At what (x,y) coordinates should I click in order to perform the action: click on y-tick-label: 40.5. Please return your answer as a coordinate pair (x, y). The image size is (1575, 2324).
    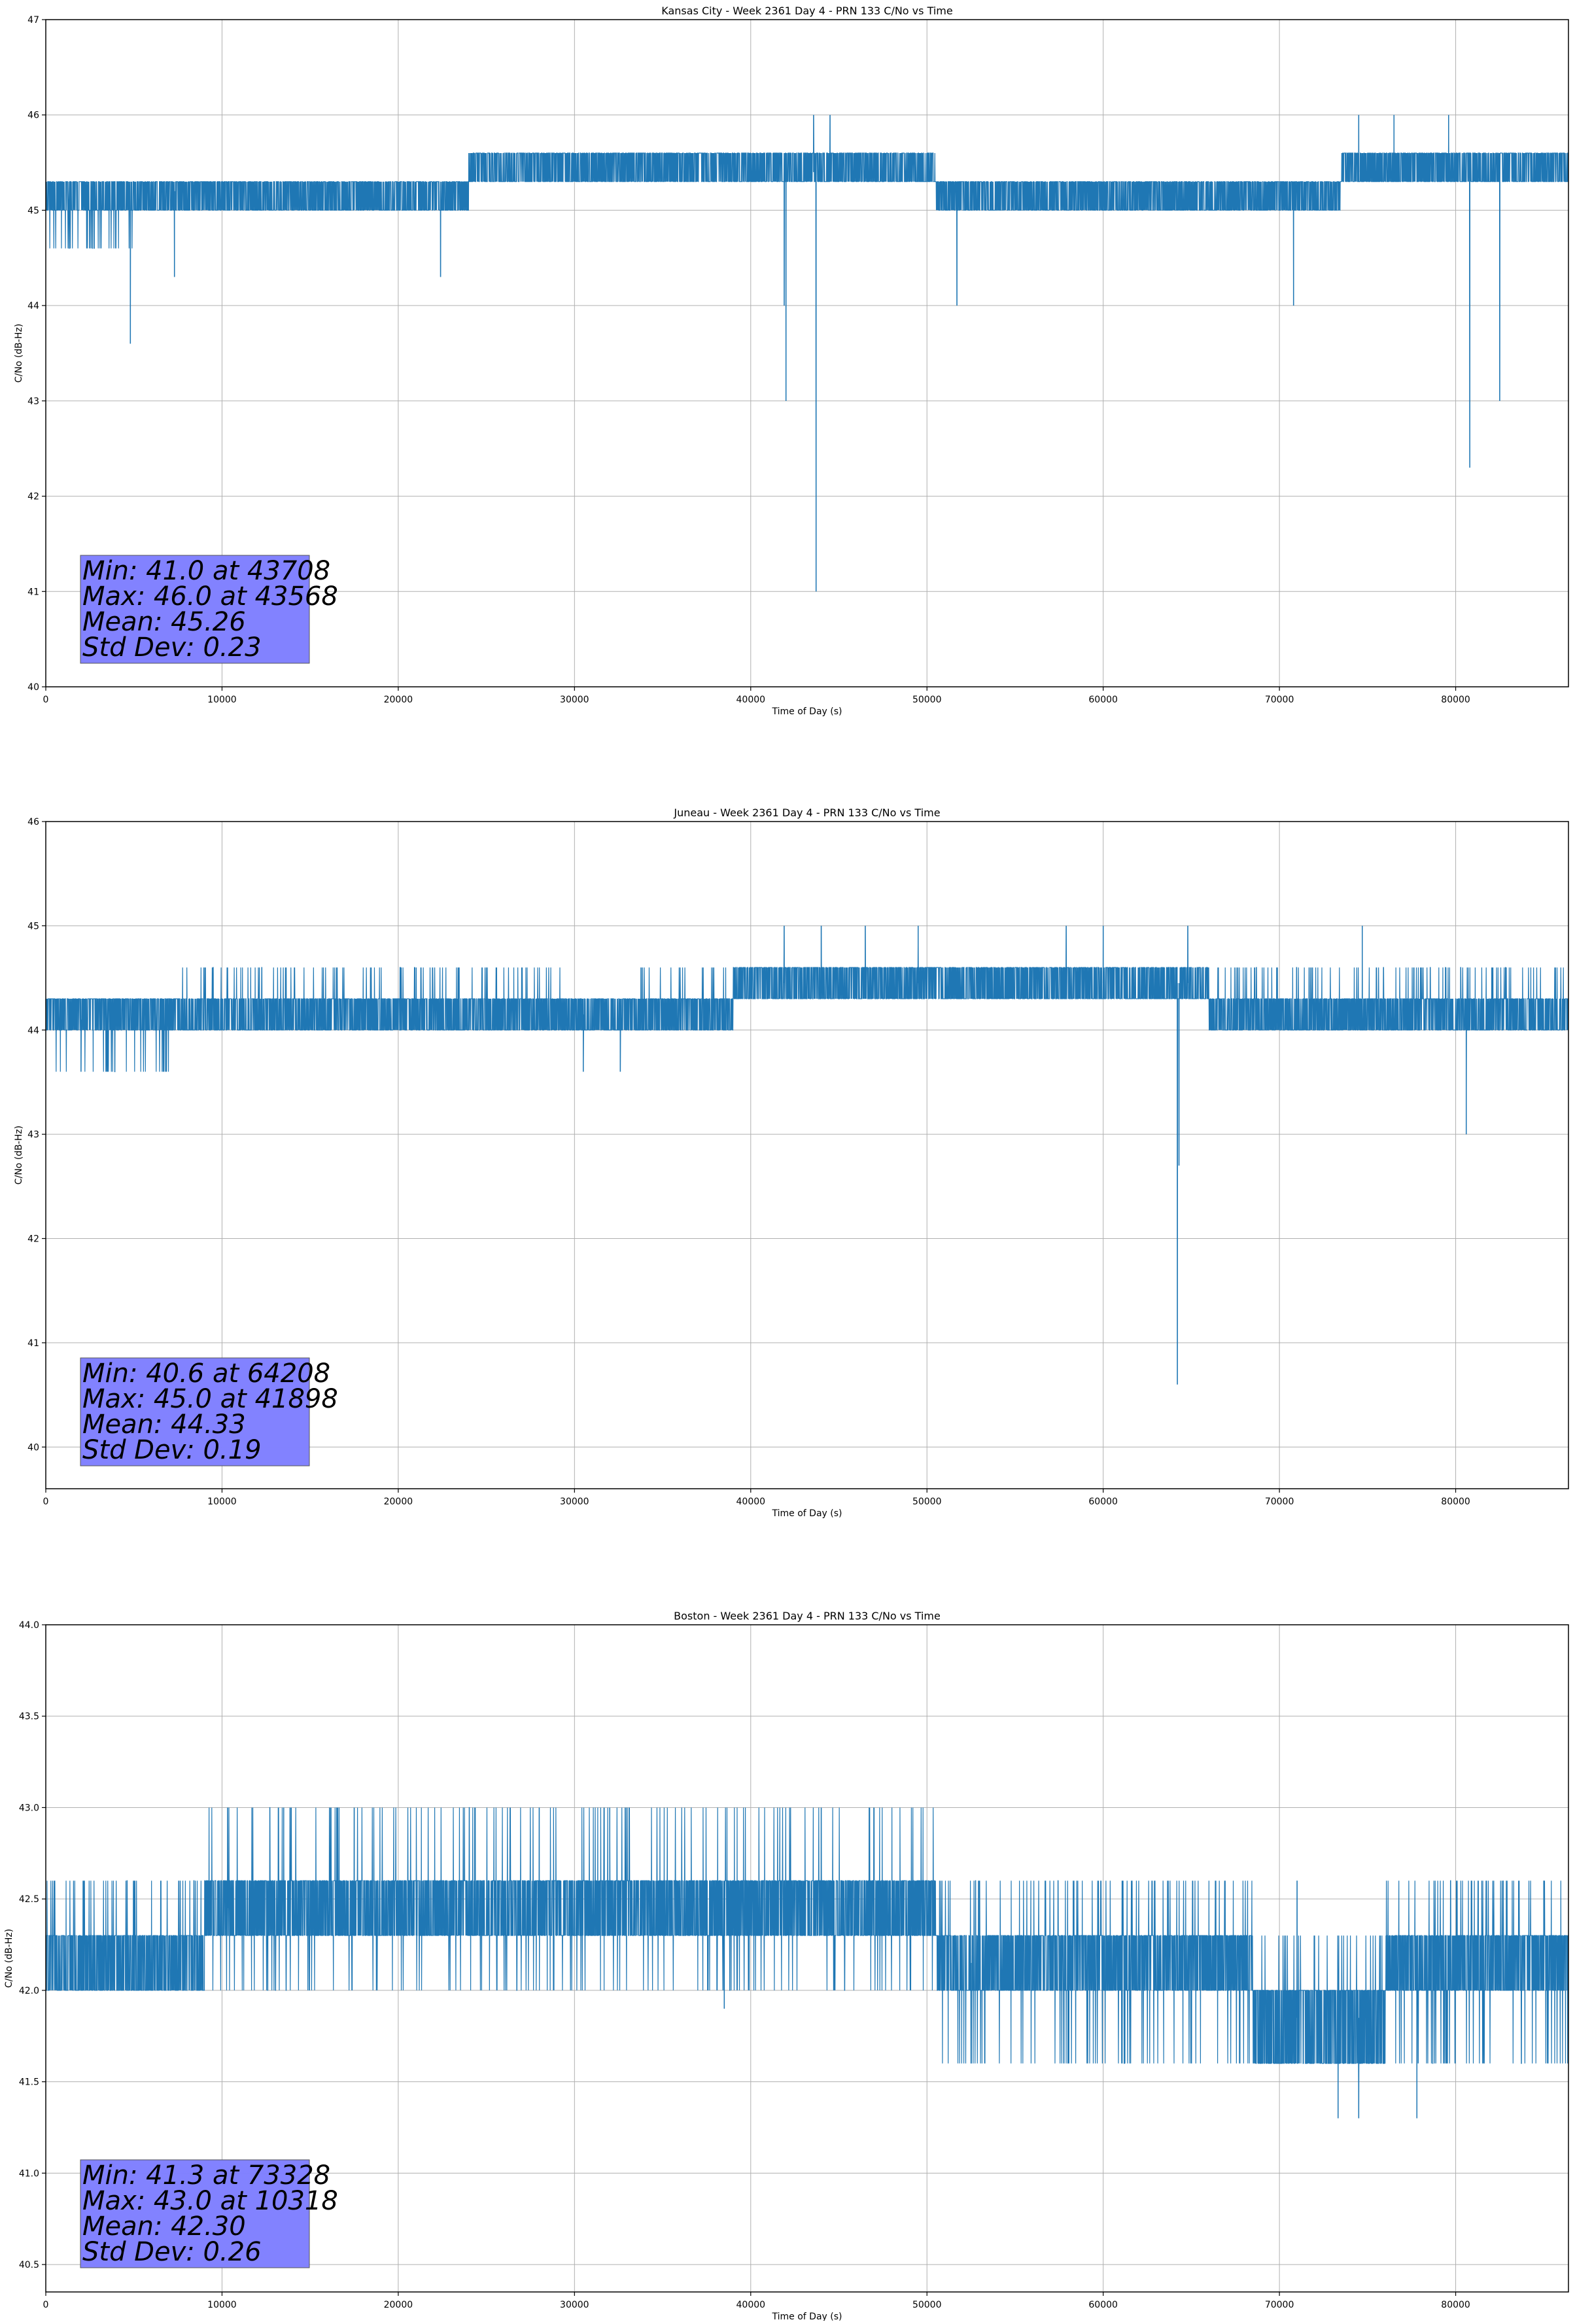
    Looking at the image, I should click on (29, 2265).